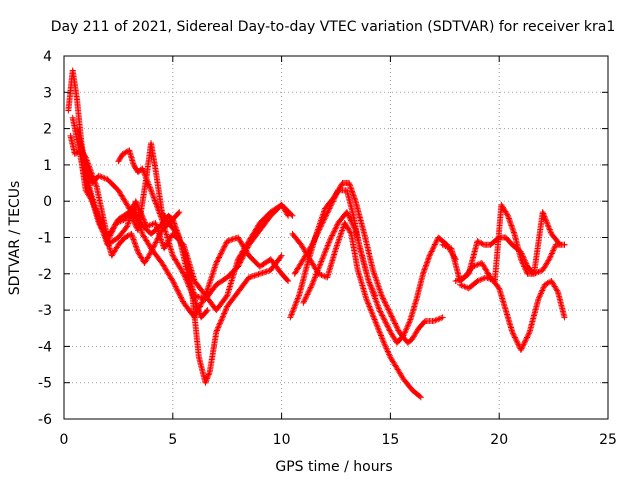  What do you see at coordinates (64, 440) in the screenshot?
I see `x-tick-label: 0` at bounding box center [64, 440].